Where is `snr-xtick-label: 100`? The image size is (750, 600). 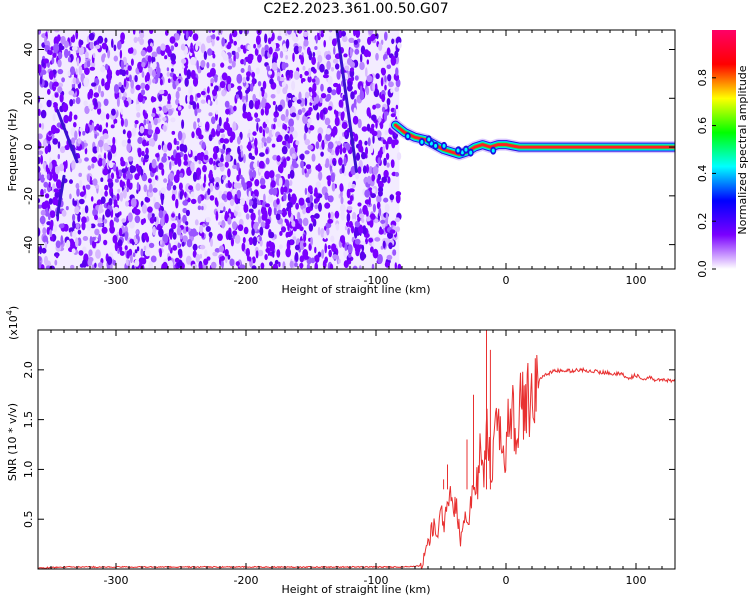 snr-xtick-label: 100 is located at coordinates (636, 580).